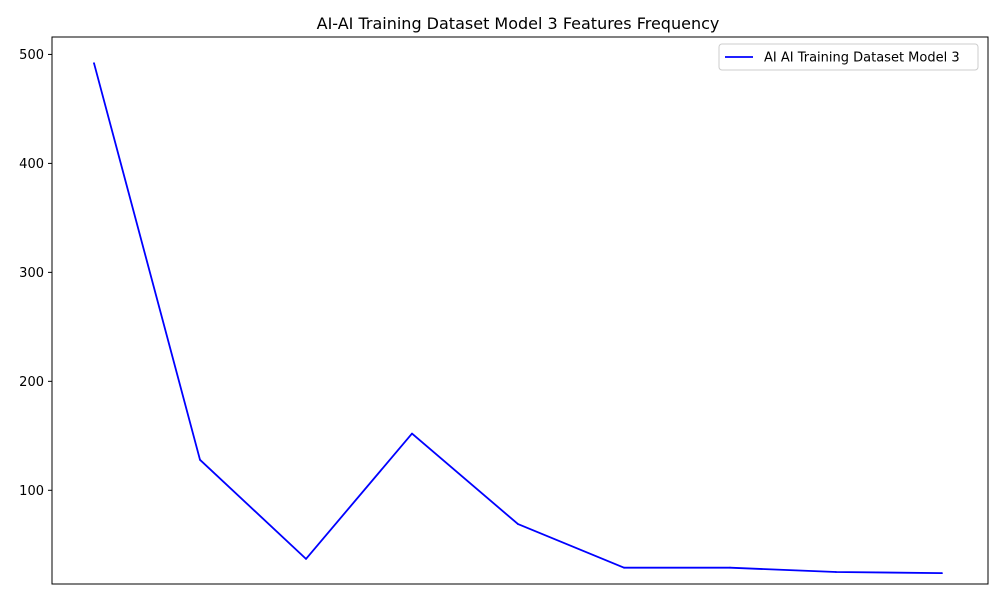 The image size is (1000, 600). What do you see at coordinates (31, 273) in the screenshot?
I see `y-tick-label: 300` at bounding box center [31, 273].